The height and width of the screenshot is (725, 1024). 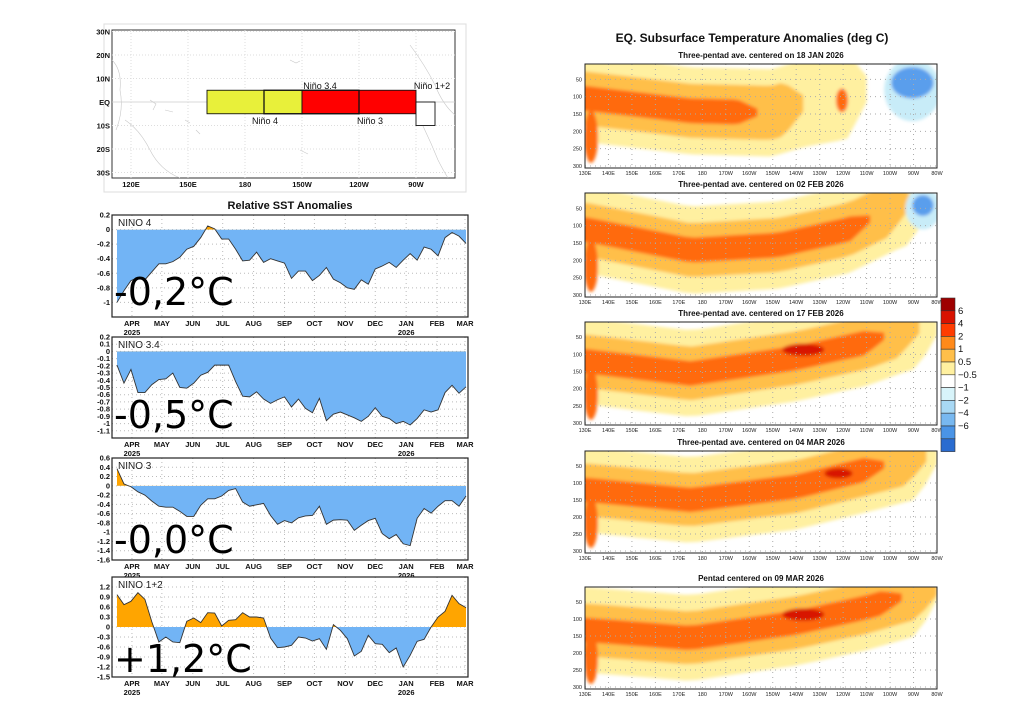 What do you see at coordinates (131, 184) in the screenshot?
I see `lon-label: 120E` at bounding box center [131, 184].